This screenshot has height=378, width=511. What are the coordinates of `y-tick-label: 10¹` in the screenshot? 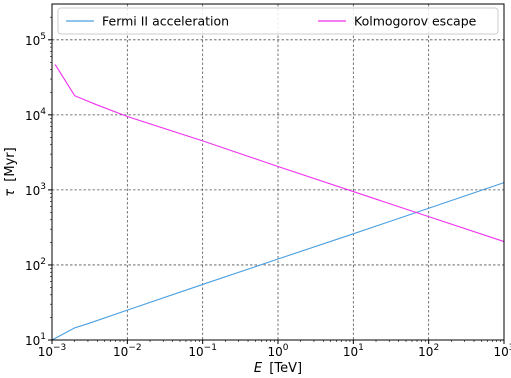 It's located at (35, 340).